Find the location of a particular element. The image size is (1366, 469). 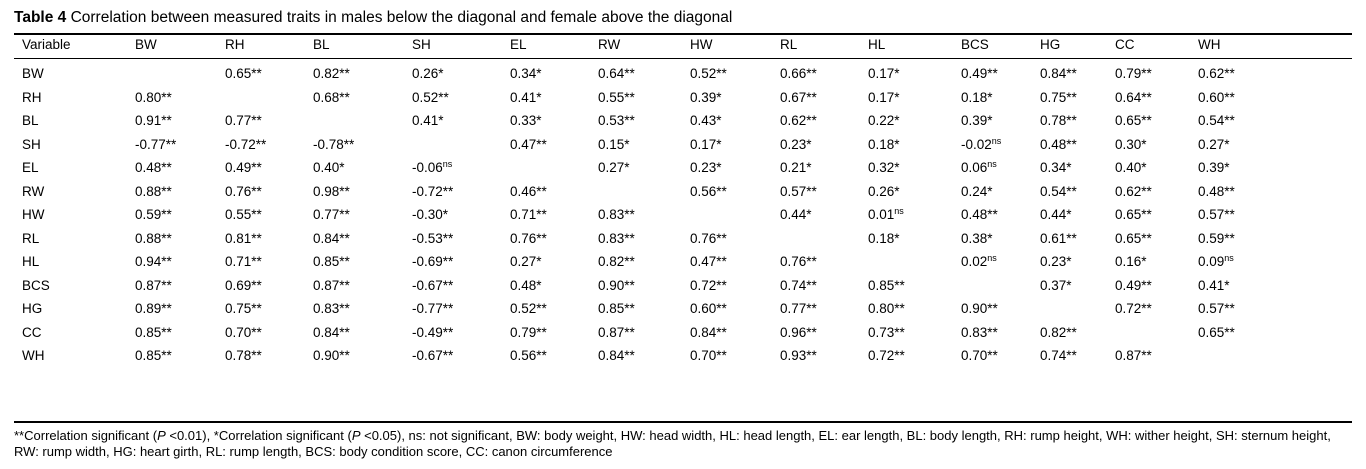

cell: 0.49** is located at coordinates (243, 167).